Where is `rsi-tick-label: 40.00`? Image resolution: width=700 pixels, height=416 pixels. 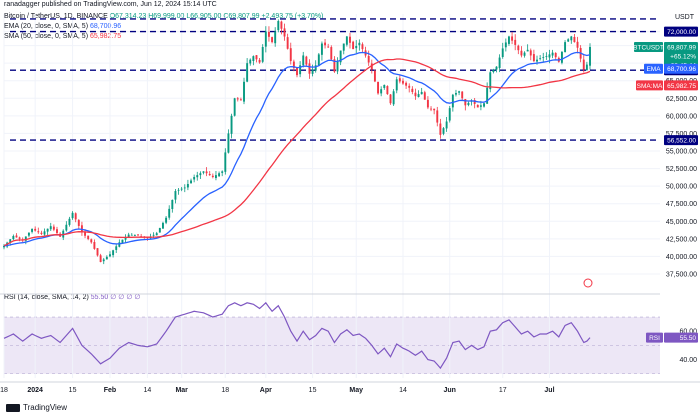 rsi-tick-label: 40.00 is located at coordinates (688, 360).